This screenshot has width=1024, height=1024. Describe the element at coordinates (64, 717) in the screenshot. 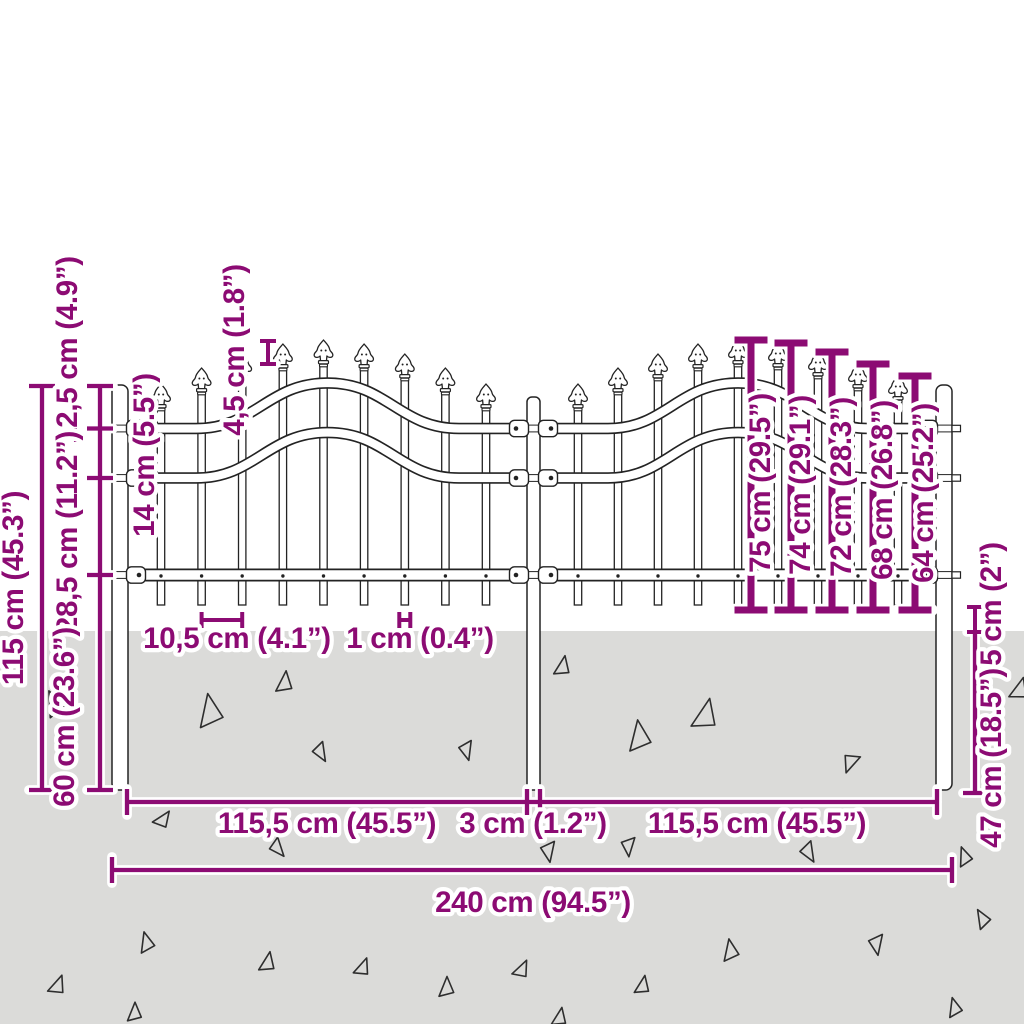

I see `dim-label-buried-depth-left: 60 cm (23.6”)` at that location.